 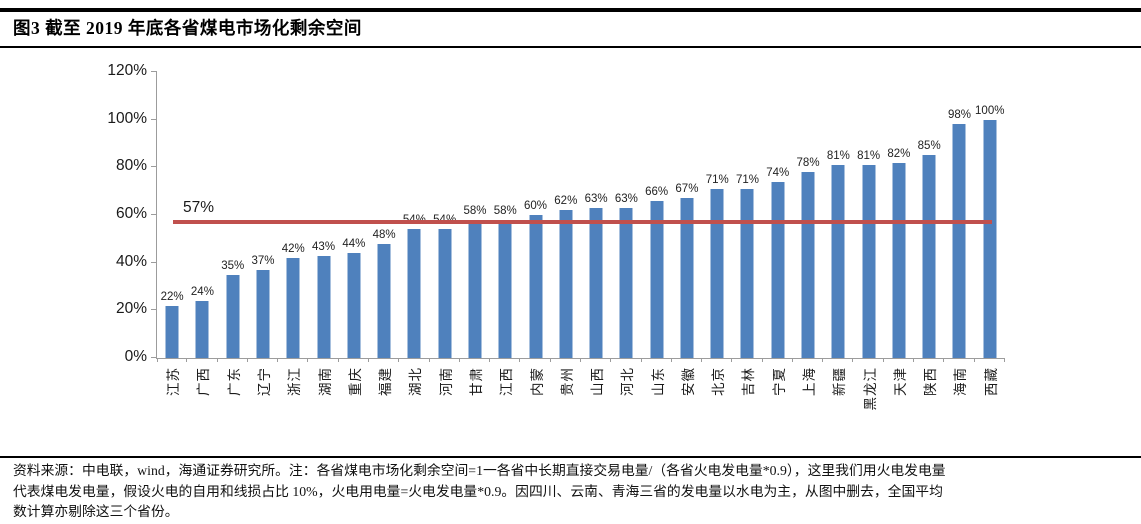 What do you see at coordinates (808, 234) in the screenshot?
I see `bar-slot: 78% 上海` at bounding box center [808, 234].